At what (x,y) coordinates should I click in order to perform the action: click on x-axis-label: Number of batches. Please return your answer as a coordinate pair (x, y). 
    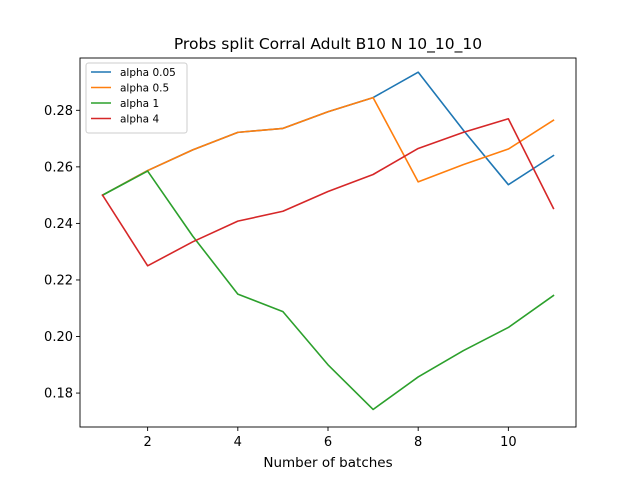
    Looking at the image, I should click on (327, 463).